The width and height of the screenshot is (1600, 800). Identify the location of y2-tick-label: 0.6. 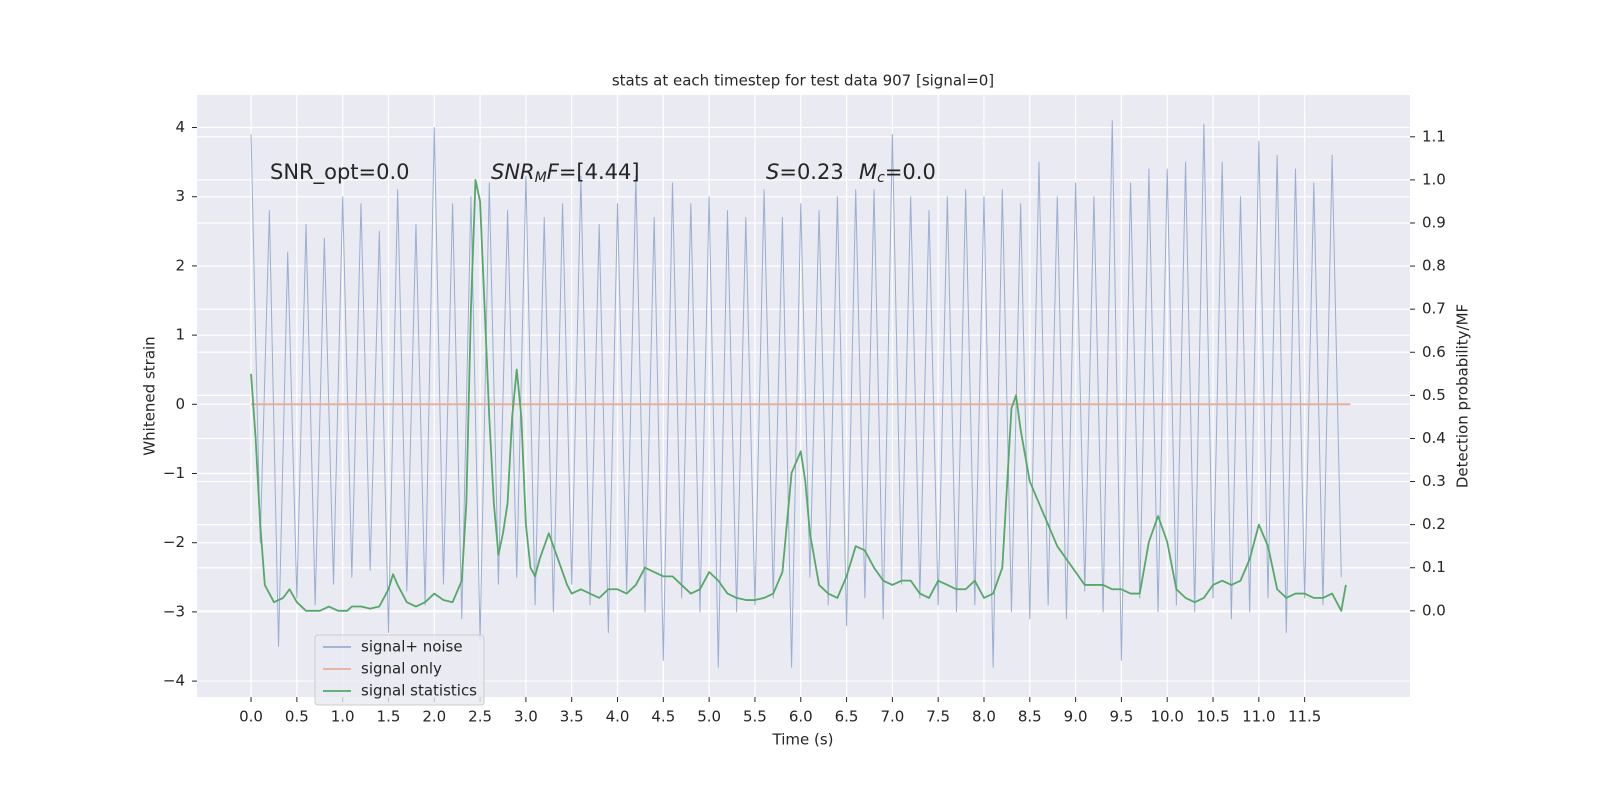
(1434, 352).